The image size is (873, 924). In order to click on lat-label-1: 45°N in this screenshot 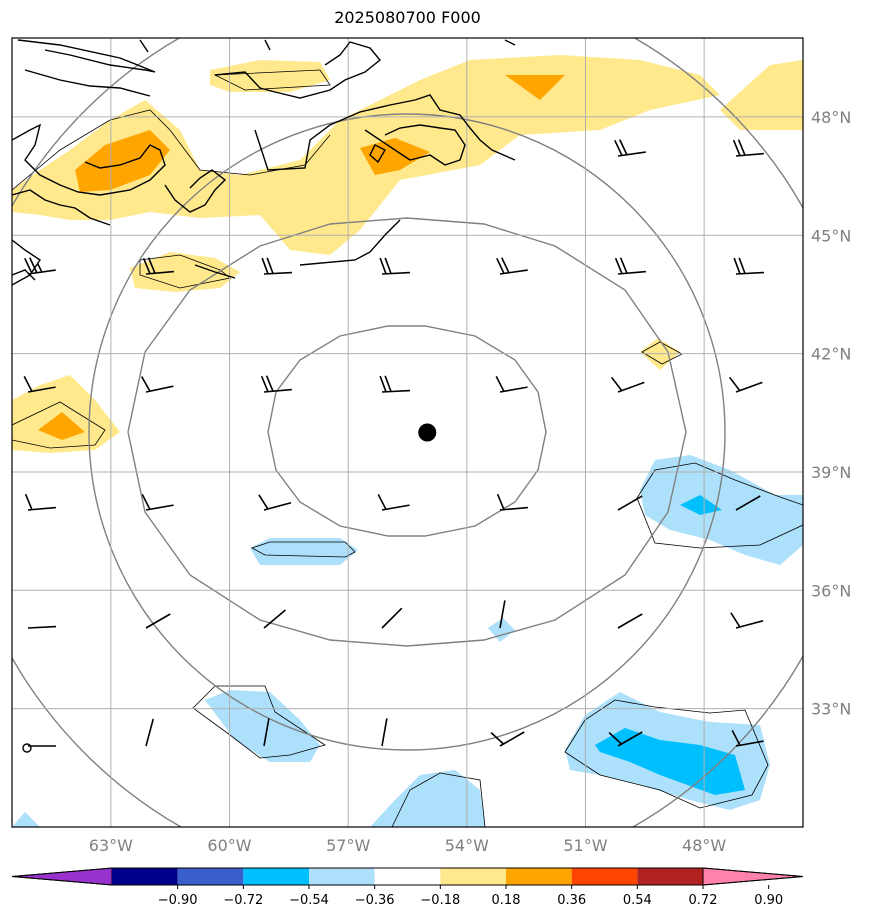, I will do `click(831, 235)`.